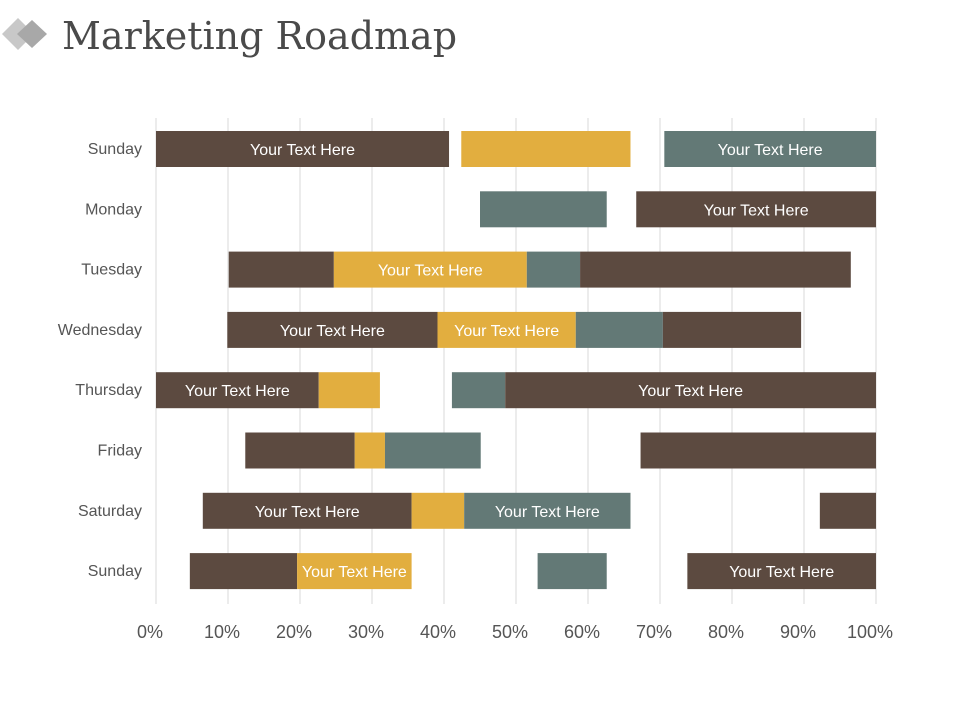 This screenshot has width=960, height=720. I want to click on category-label: Saturday, so click(110, 511).